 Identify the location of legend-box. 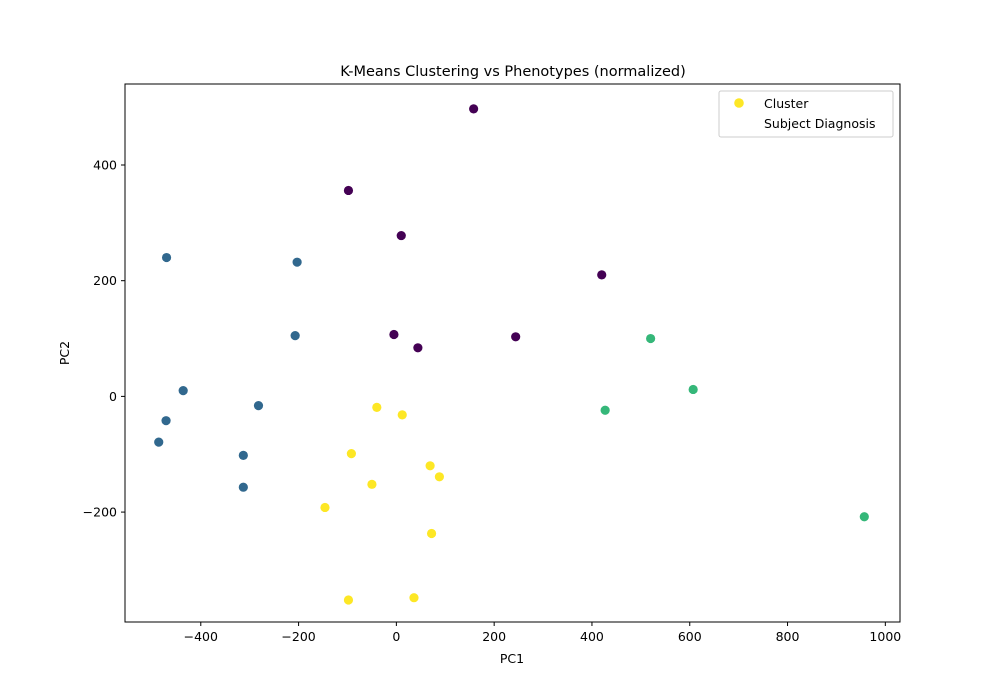
(806, 114).